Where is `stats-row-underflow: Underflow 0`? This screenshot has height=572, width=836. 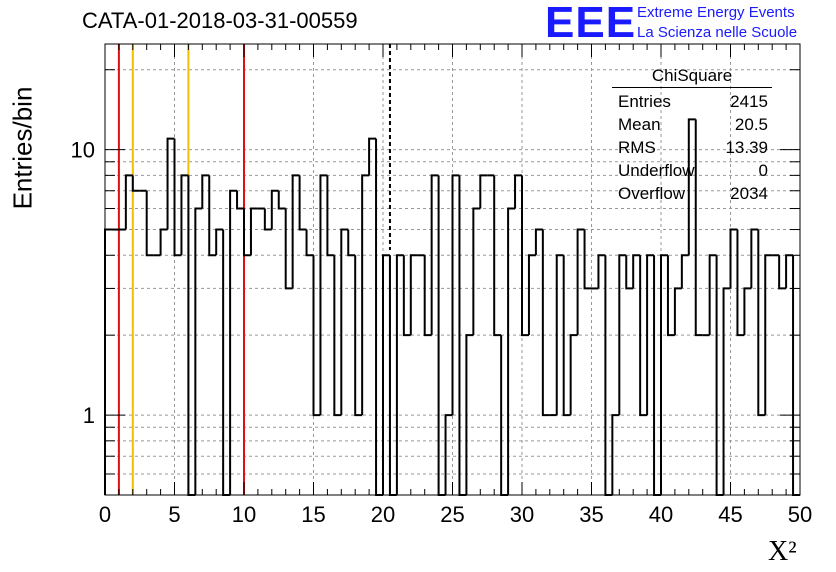 stats-row-underflow: Underflow 0 is located at coordinates (692, 170).